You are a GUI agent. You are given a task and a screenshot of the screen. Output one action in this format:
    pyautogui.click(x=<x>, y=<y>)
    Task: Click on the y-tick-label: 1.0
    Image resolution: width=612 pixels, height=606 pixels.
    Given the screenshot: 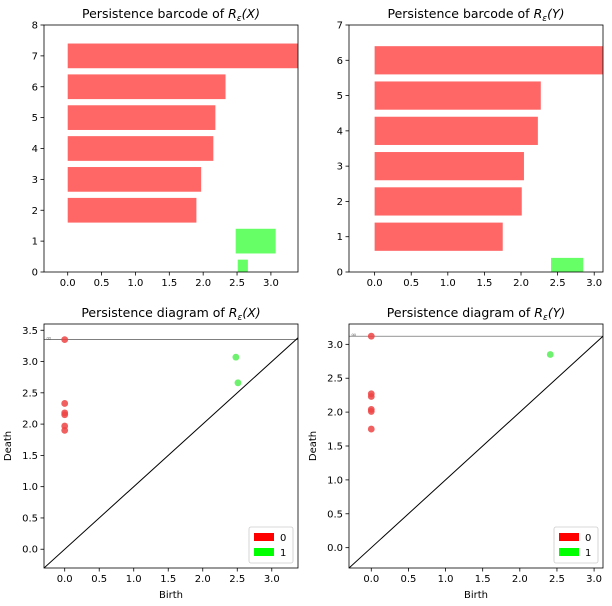 What is the action you would take?
    pyautogui.click(x=30, y=487)
    